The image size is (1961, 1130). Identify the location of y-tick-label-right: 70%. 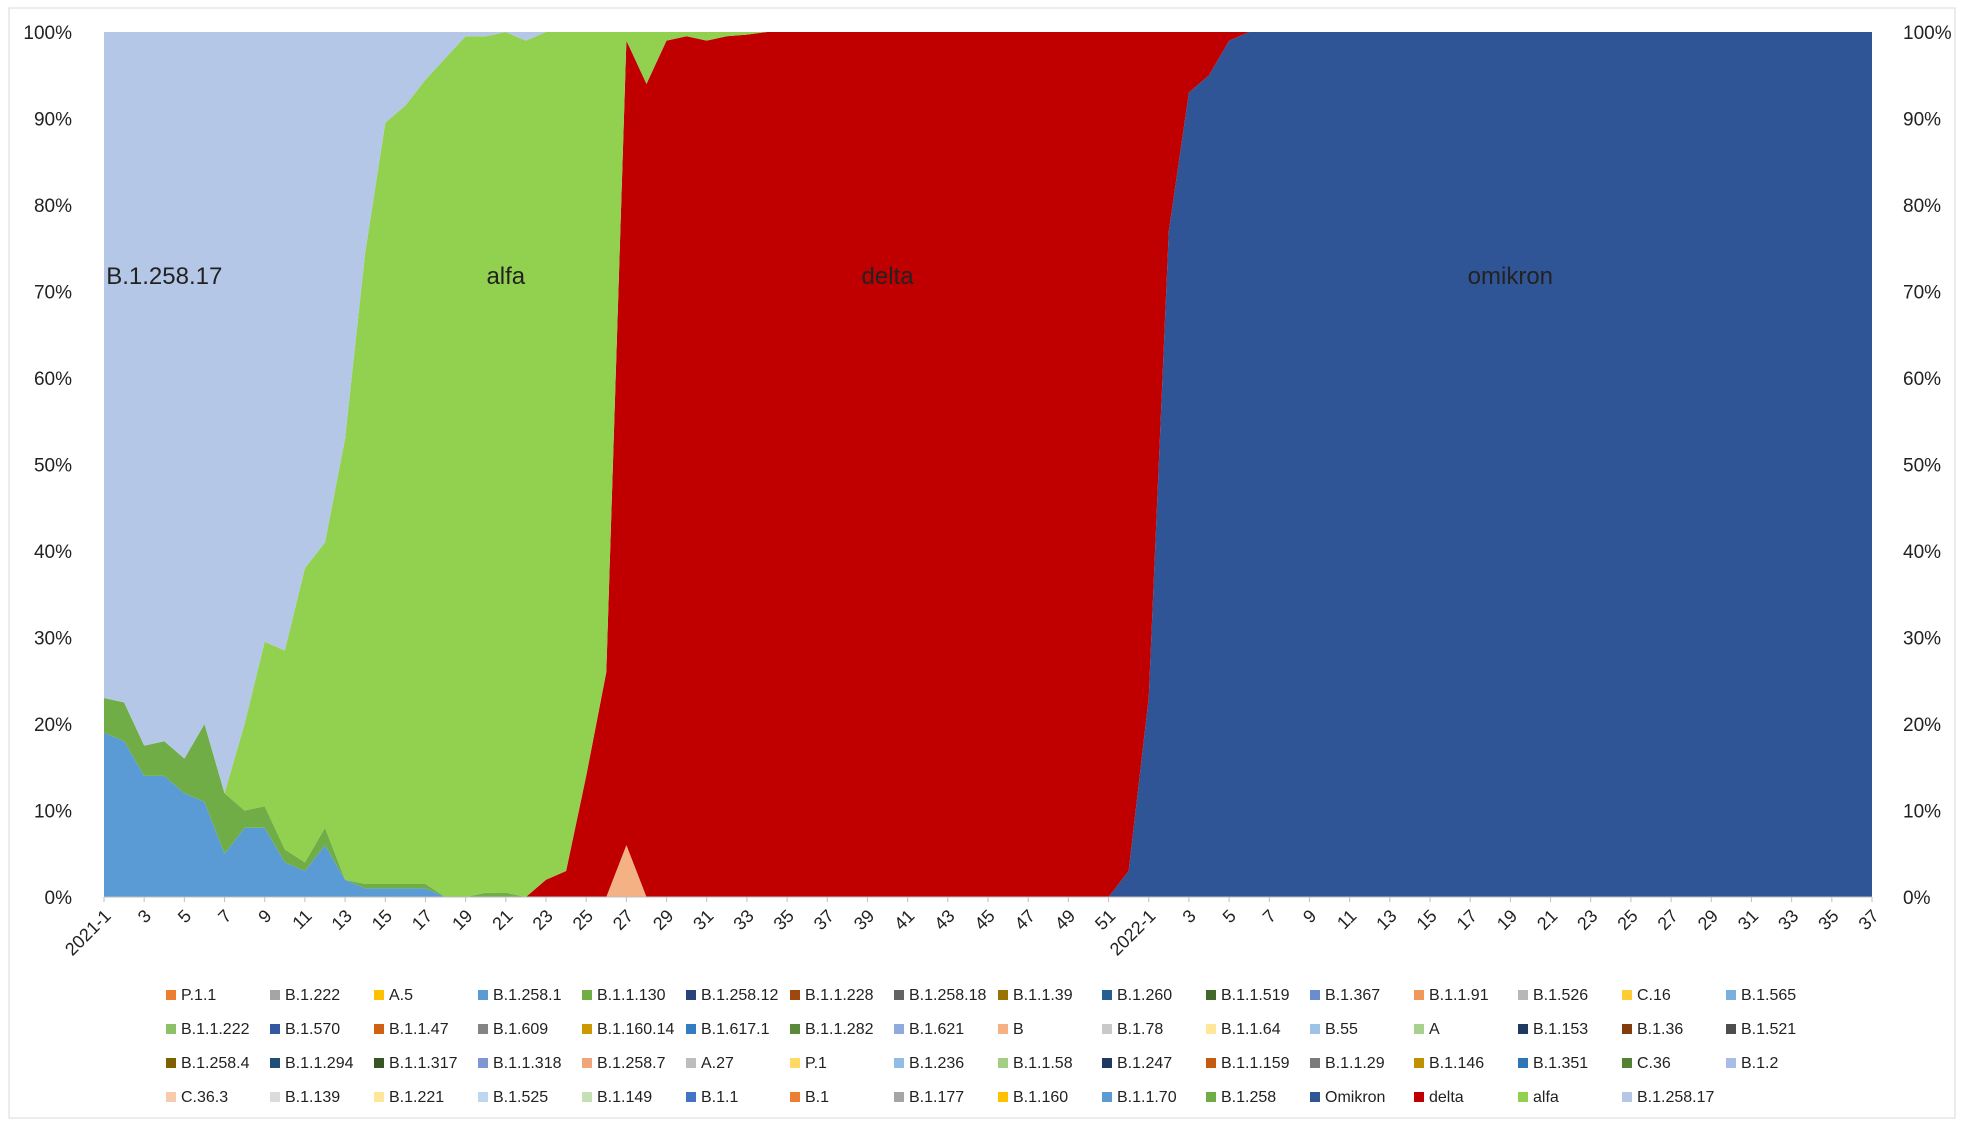
(1922, 293).